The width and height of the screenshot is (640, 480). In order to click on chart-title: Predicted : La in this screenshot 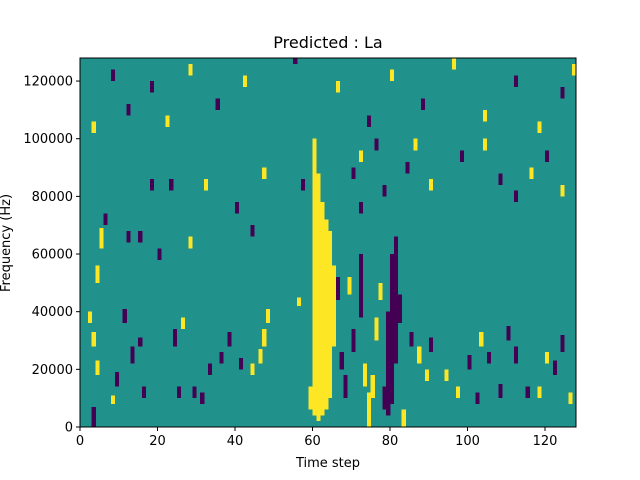, I will do `click(327, 42)`.